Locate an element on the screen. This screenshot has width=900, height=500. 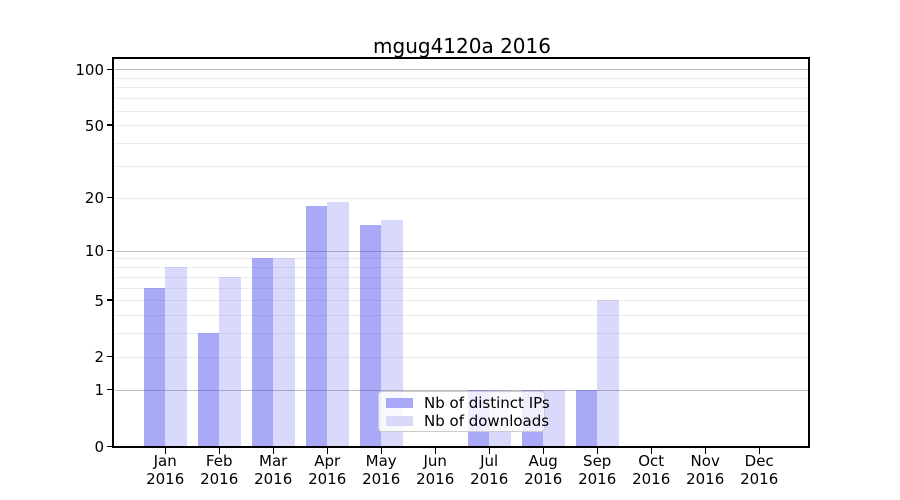
x-tick-label-mar: Mar 2016 is located at coordinates (273, 470).